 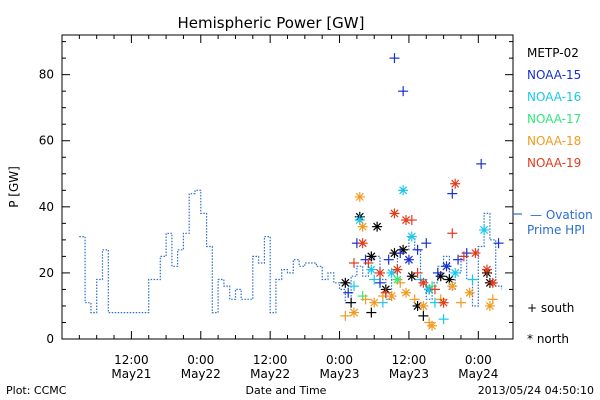 I want to click on y-axis-label: P [GW], so click(x=14, y=187).